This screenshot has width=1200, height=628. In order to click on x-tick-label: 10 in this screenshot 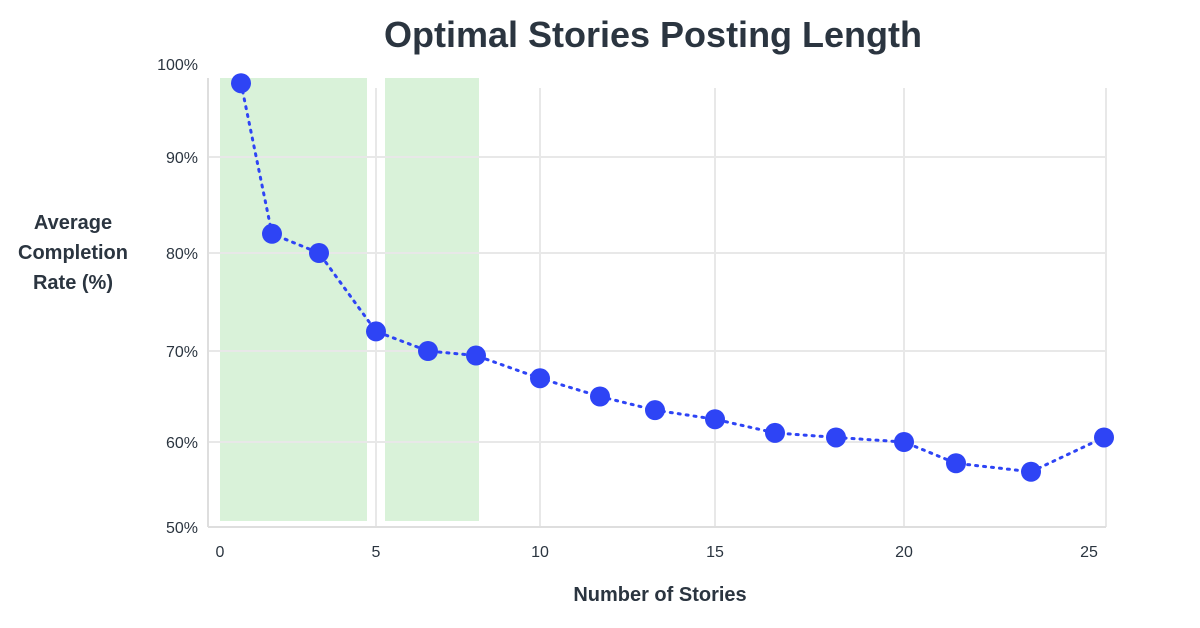, I will do `click(540, 552)`.